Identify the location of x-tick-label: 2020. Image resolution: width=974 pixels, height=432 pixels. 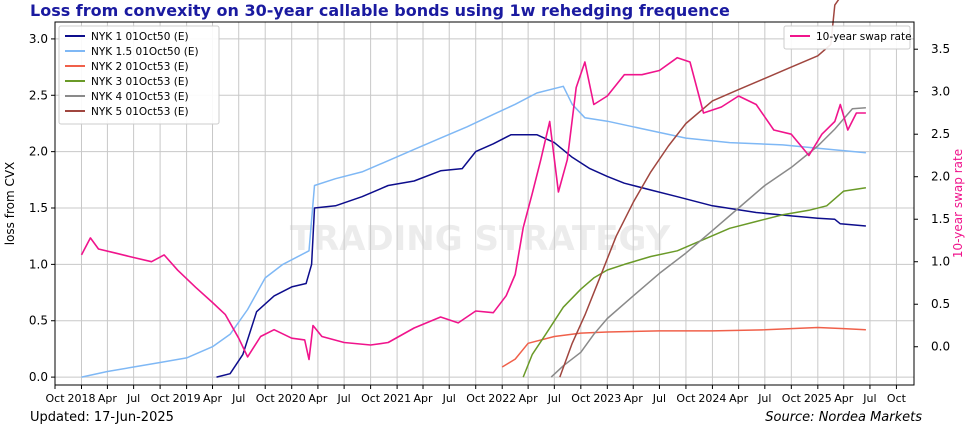
(292, 398).